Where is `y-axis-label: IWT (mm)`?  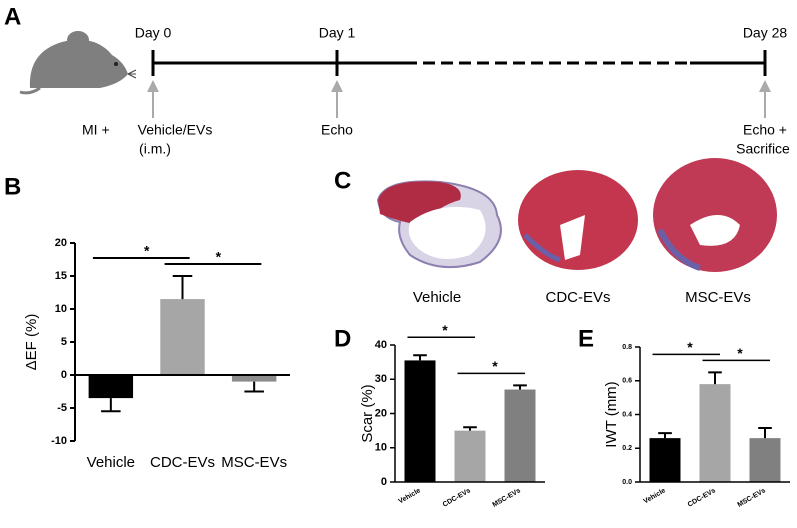 y-axis-label: IWT (mm) is located at coordinates (611, 414).